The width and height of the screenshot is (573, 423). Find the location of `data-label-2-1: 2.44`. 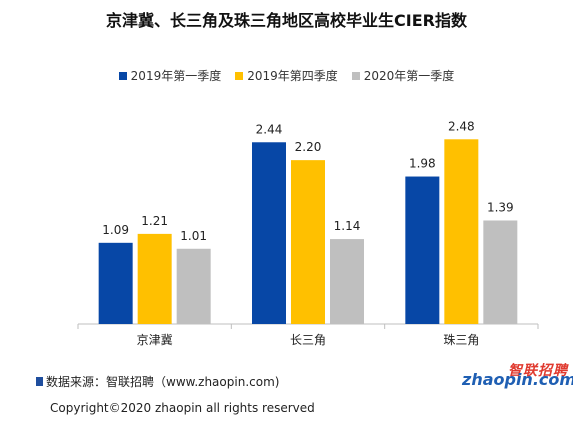

data-label-2-1: 2.44 is located at coordinates (269, 129).